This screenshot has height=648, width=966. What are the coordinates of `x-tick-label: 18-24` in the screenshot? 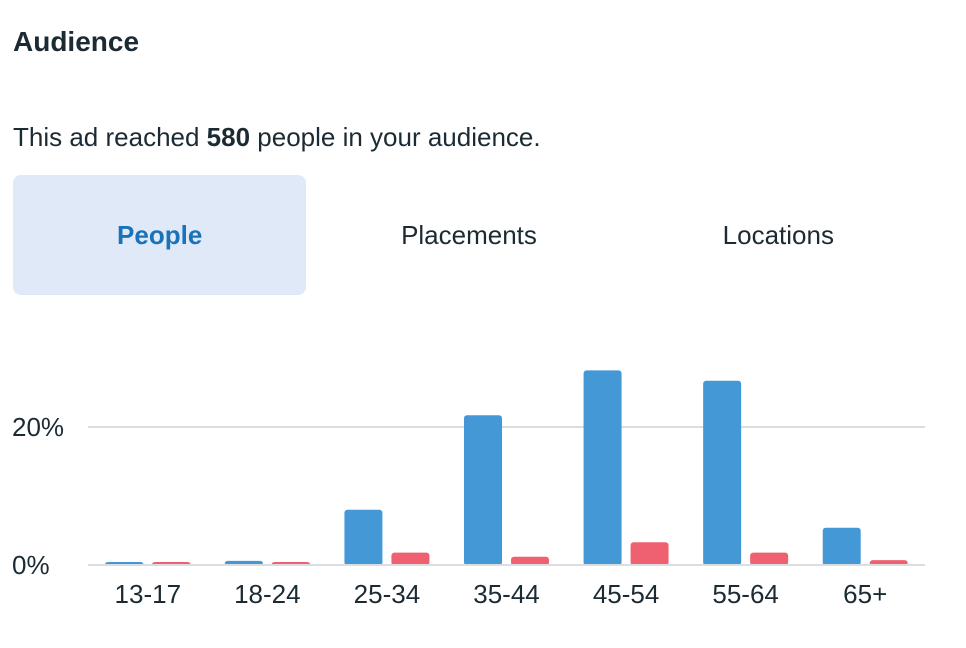 It's located at (267, 594).